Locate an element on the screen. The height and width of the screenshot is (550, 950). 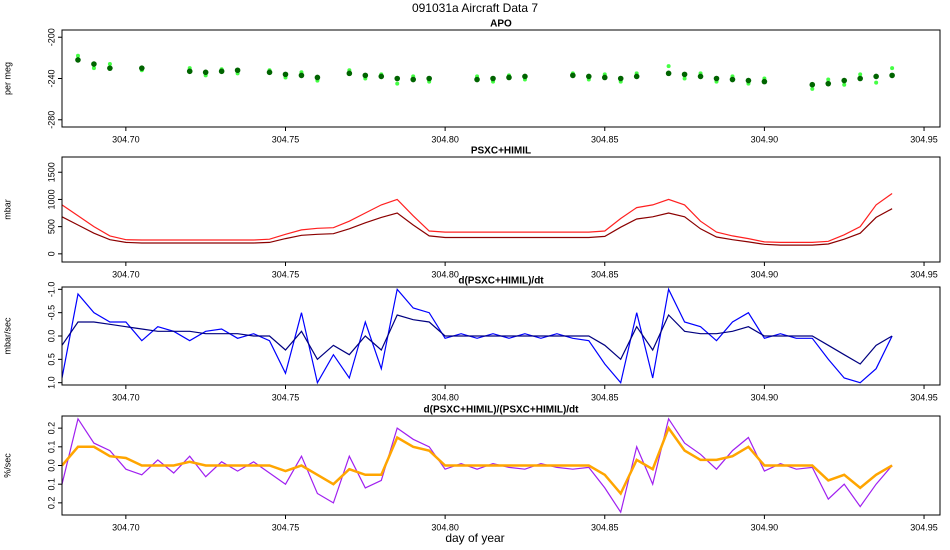
y-tick-label: 0 is located at coordinates (51, 253).